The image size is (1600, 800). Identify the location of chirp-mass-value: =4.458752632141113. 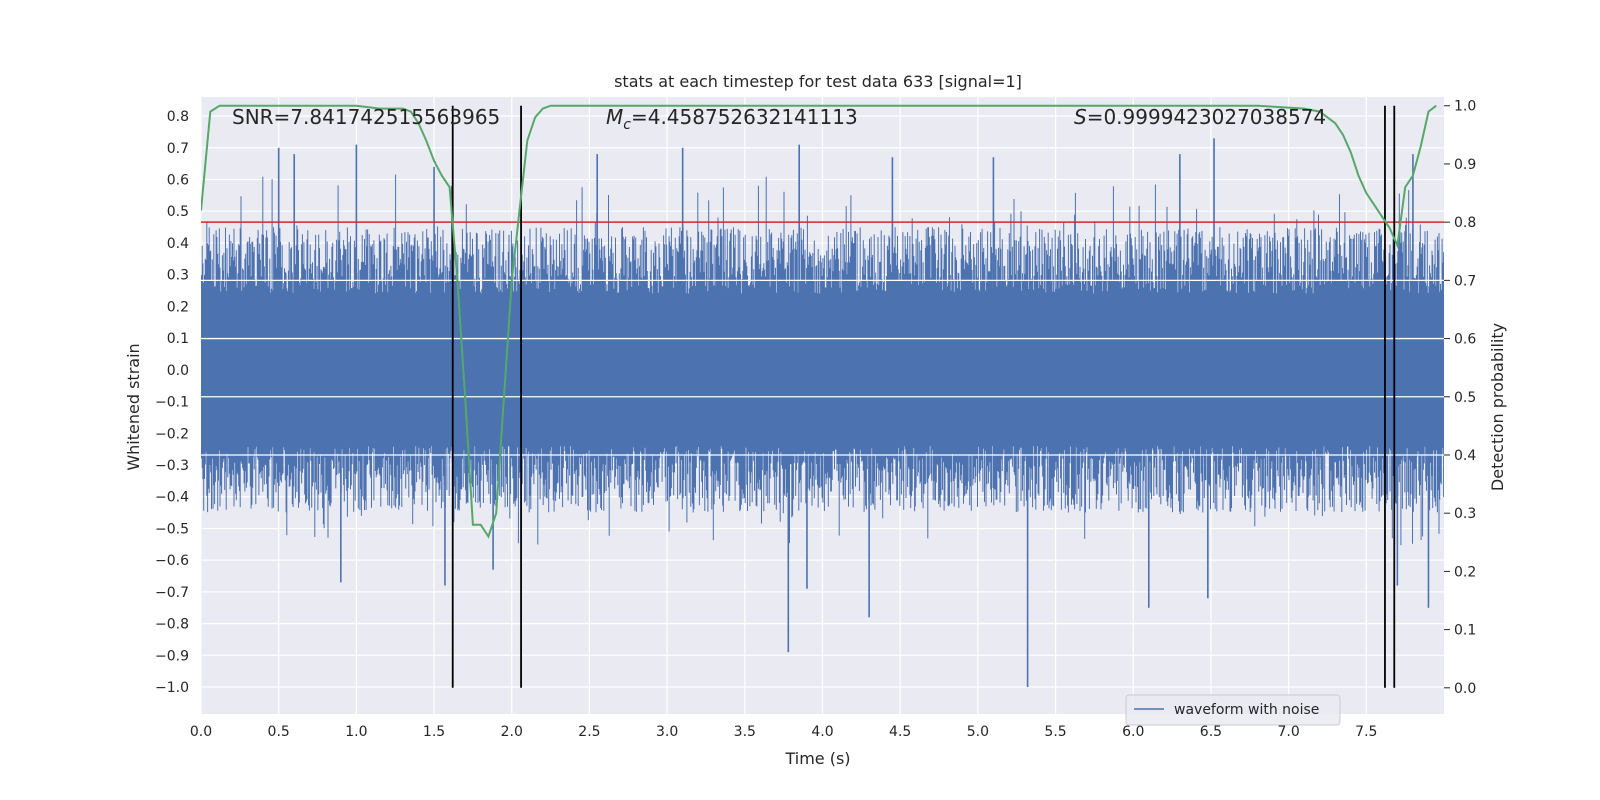
(744, 117).